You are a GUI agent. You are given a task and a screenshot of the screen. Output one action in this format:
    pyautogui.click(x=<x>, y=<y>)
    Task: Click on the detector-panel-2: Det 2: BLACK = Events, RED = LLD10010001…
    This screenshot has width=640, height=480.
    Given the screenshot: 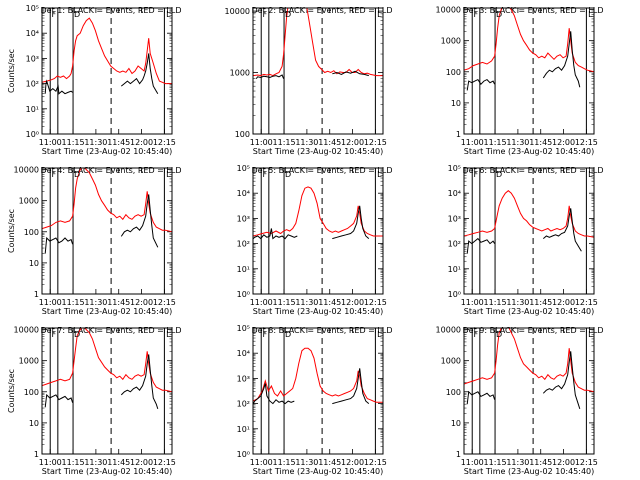 What is the action you would take?
    pyautogui.click(x=309, y=81)
    